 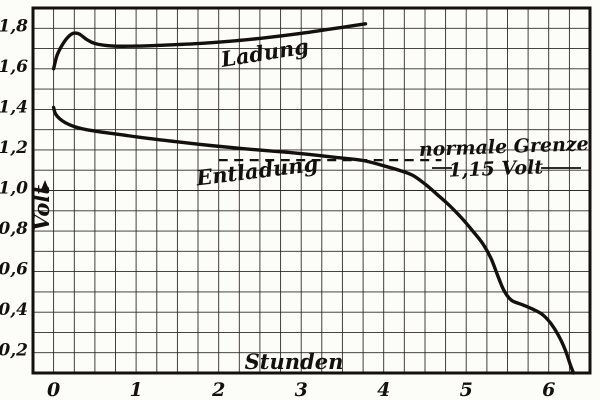 What do you see at coordinates (218, 389) in the screenshot?
I see `x-tick-label: 2` at bounding box center [218, 389].